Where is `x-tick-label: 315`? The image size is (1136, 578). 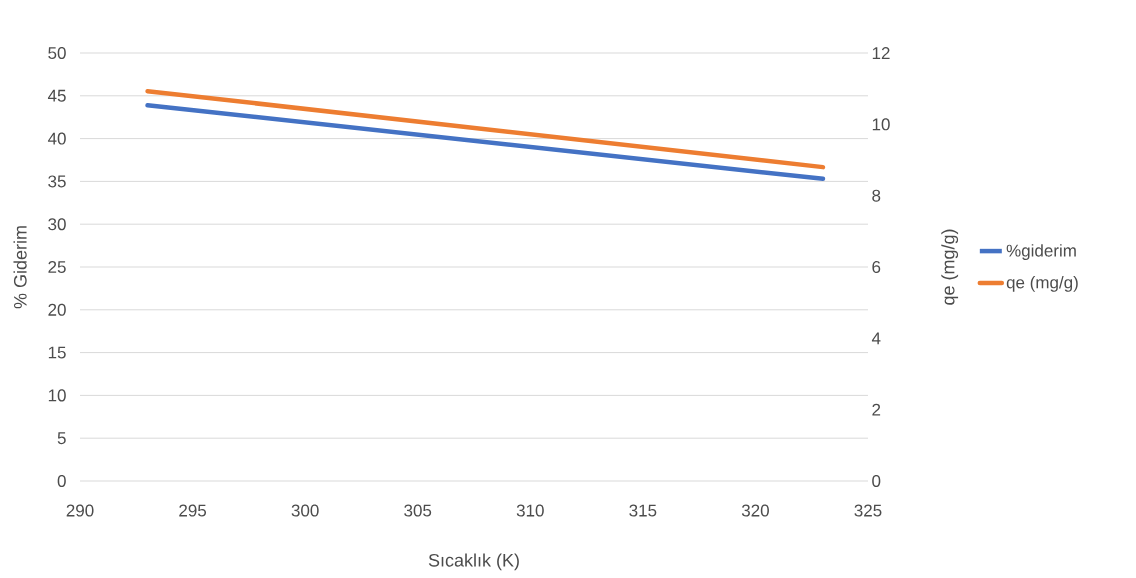
x-tick-label: 315 is located at coordinates (643, 510).